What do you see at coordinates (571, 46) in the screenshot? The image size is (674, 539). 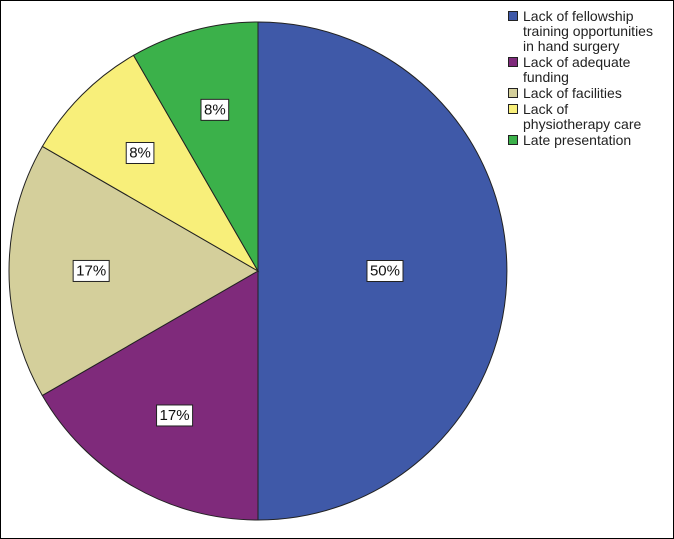 I see `legend-label-line: in hand surgery` at bounding box center [571, 46].